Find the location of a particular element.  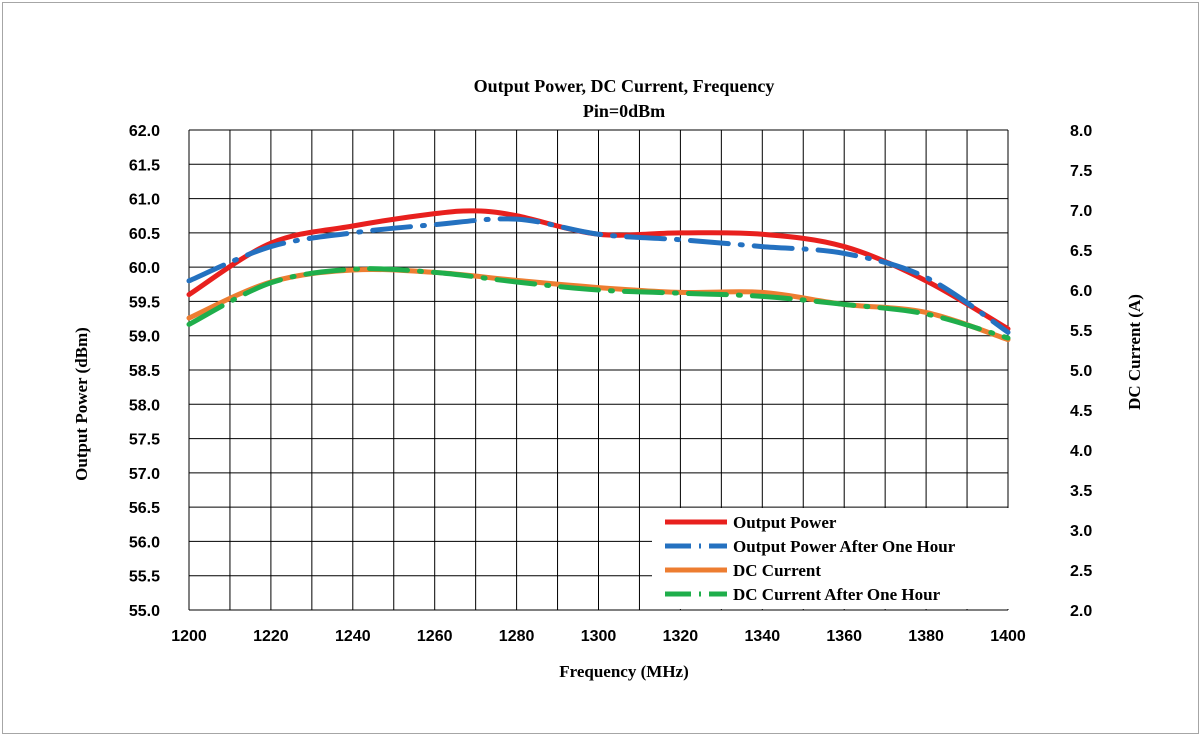

y-tick-label: 57.5 is located at coordinates (144, 440).